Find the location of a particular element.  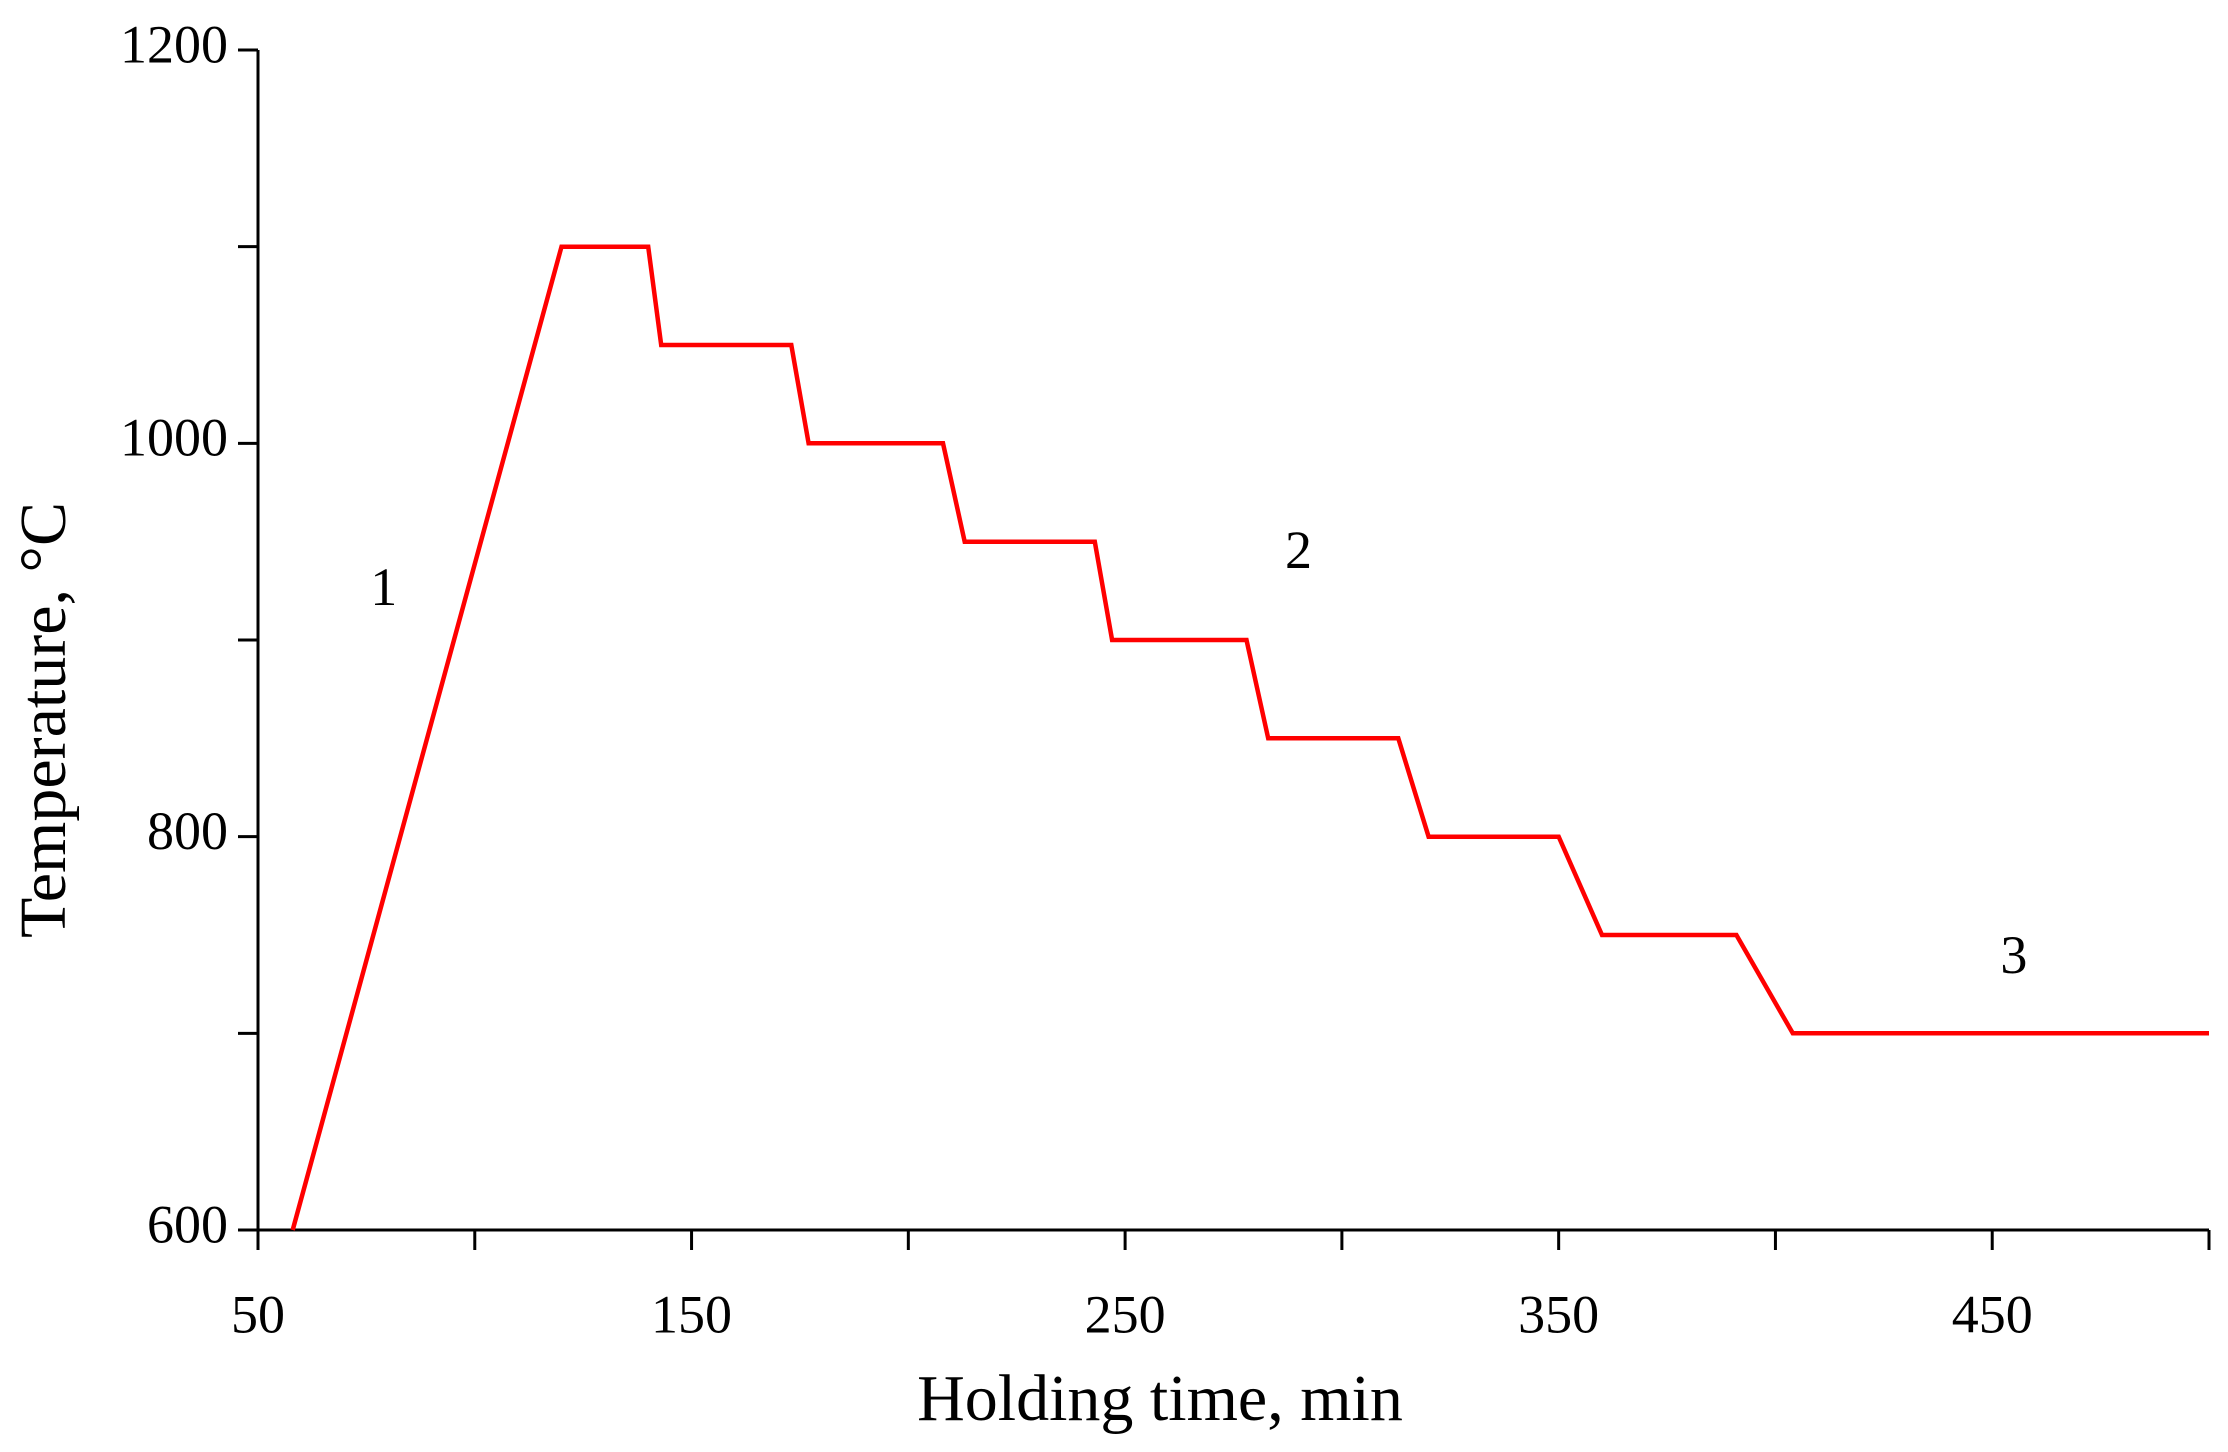

annotation: 3 is located at coordinates (2013, 955).